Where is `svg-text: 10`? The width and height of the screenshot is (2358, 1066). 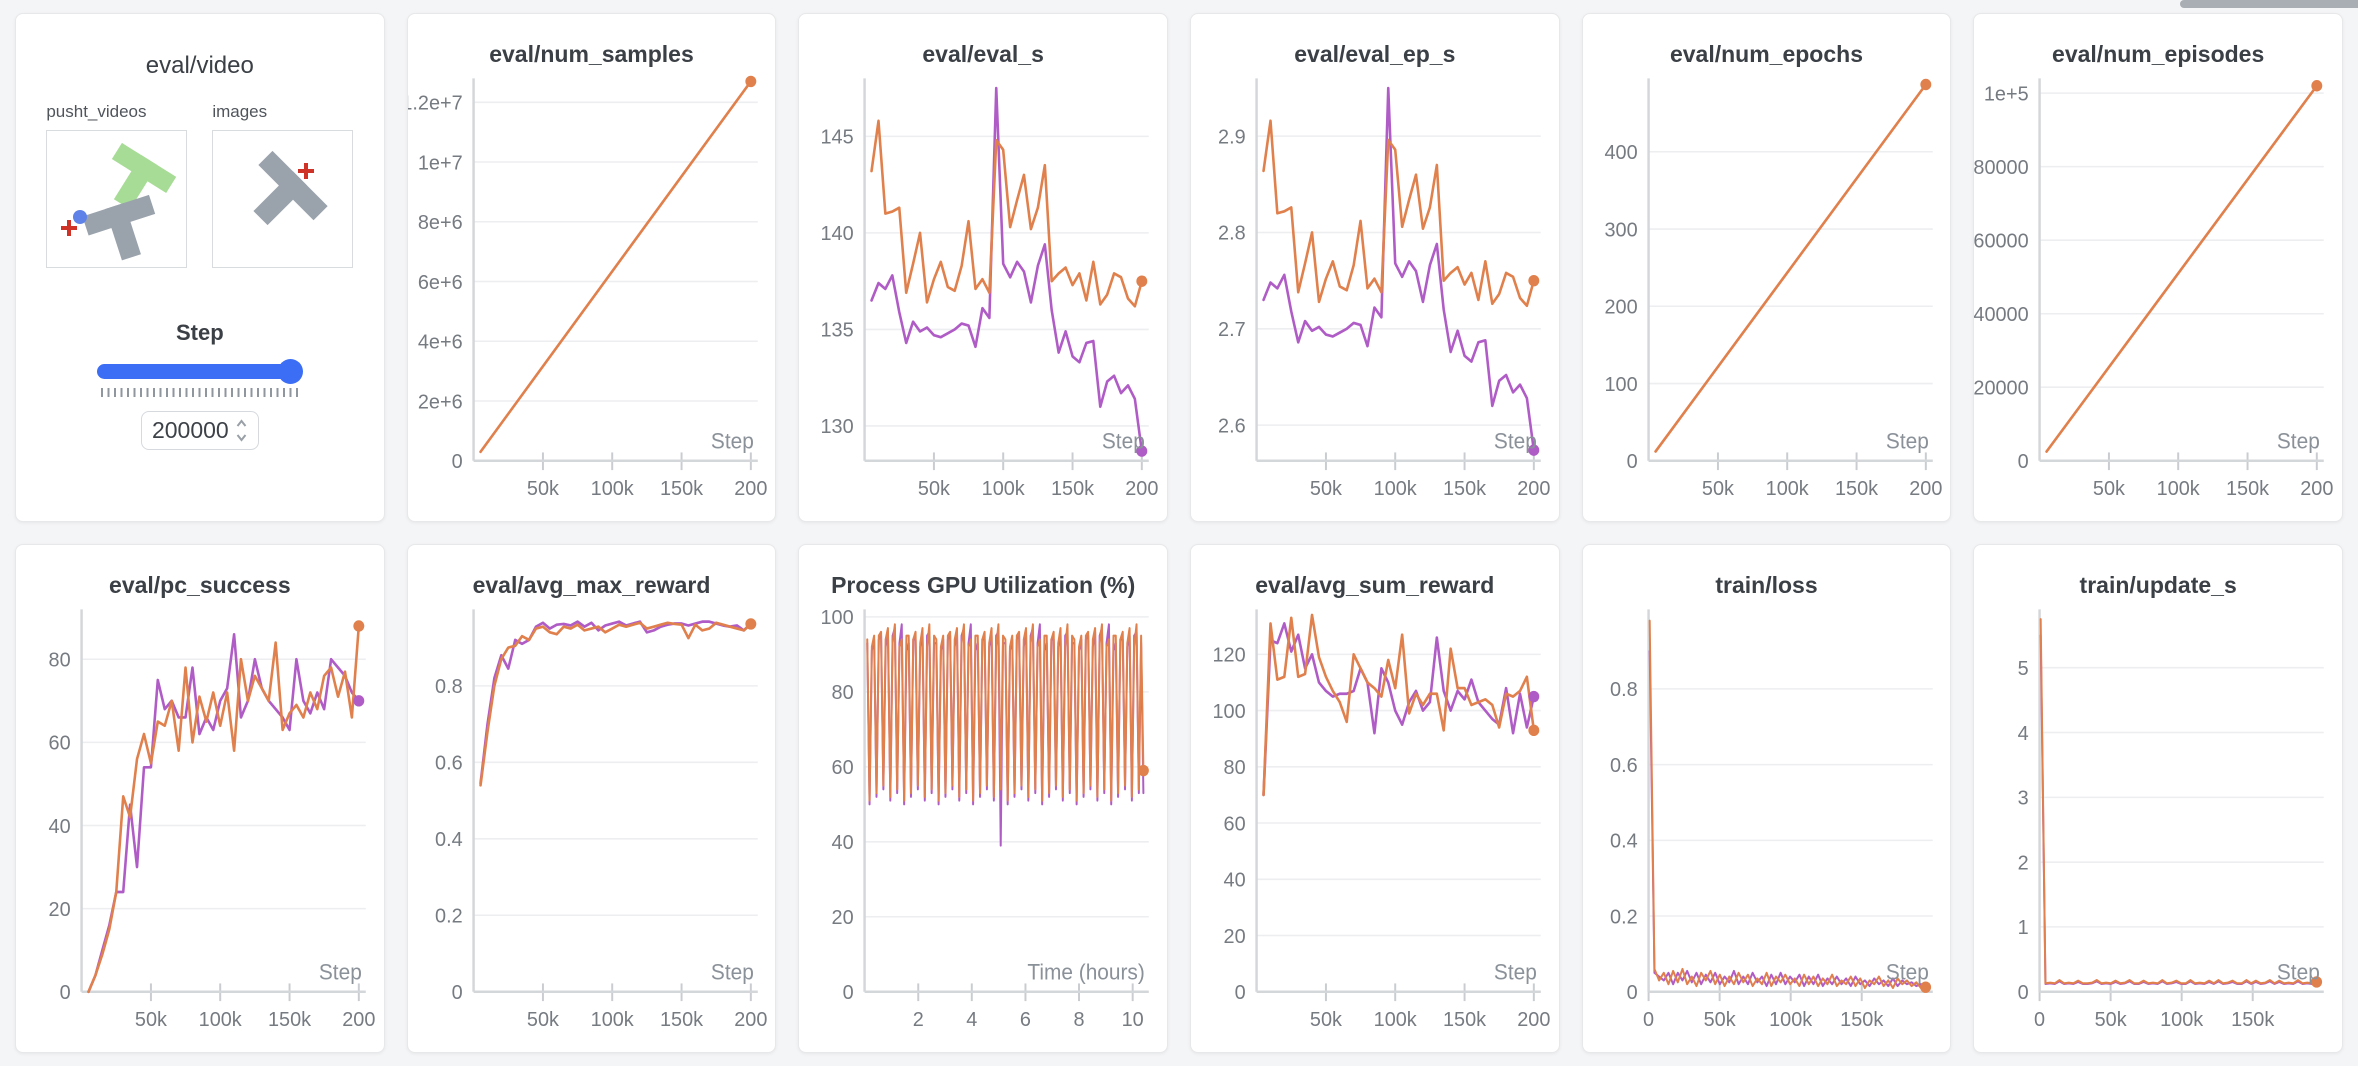 svg-text: 10 is located at coordinates (1133, 1020).